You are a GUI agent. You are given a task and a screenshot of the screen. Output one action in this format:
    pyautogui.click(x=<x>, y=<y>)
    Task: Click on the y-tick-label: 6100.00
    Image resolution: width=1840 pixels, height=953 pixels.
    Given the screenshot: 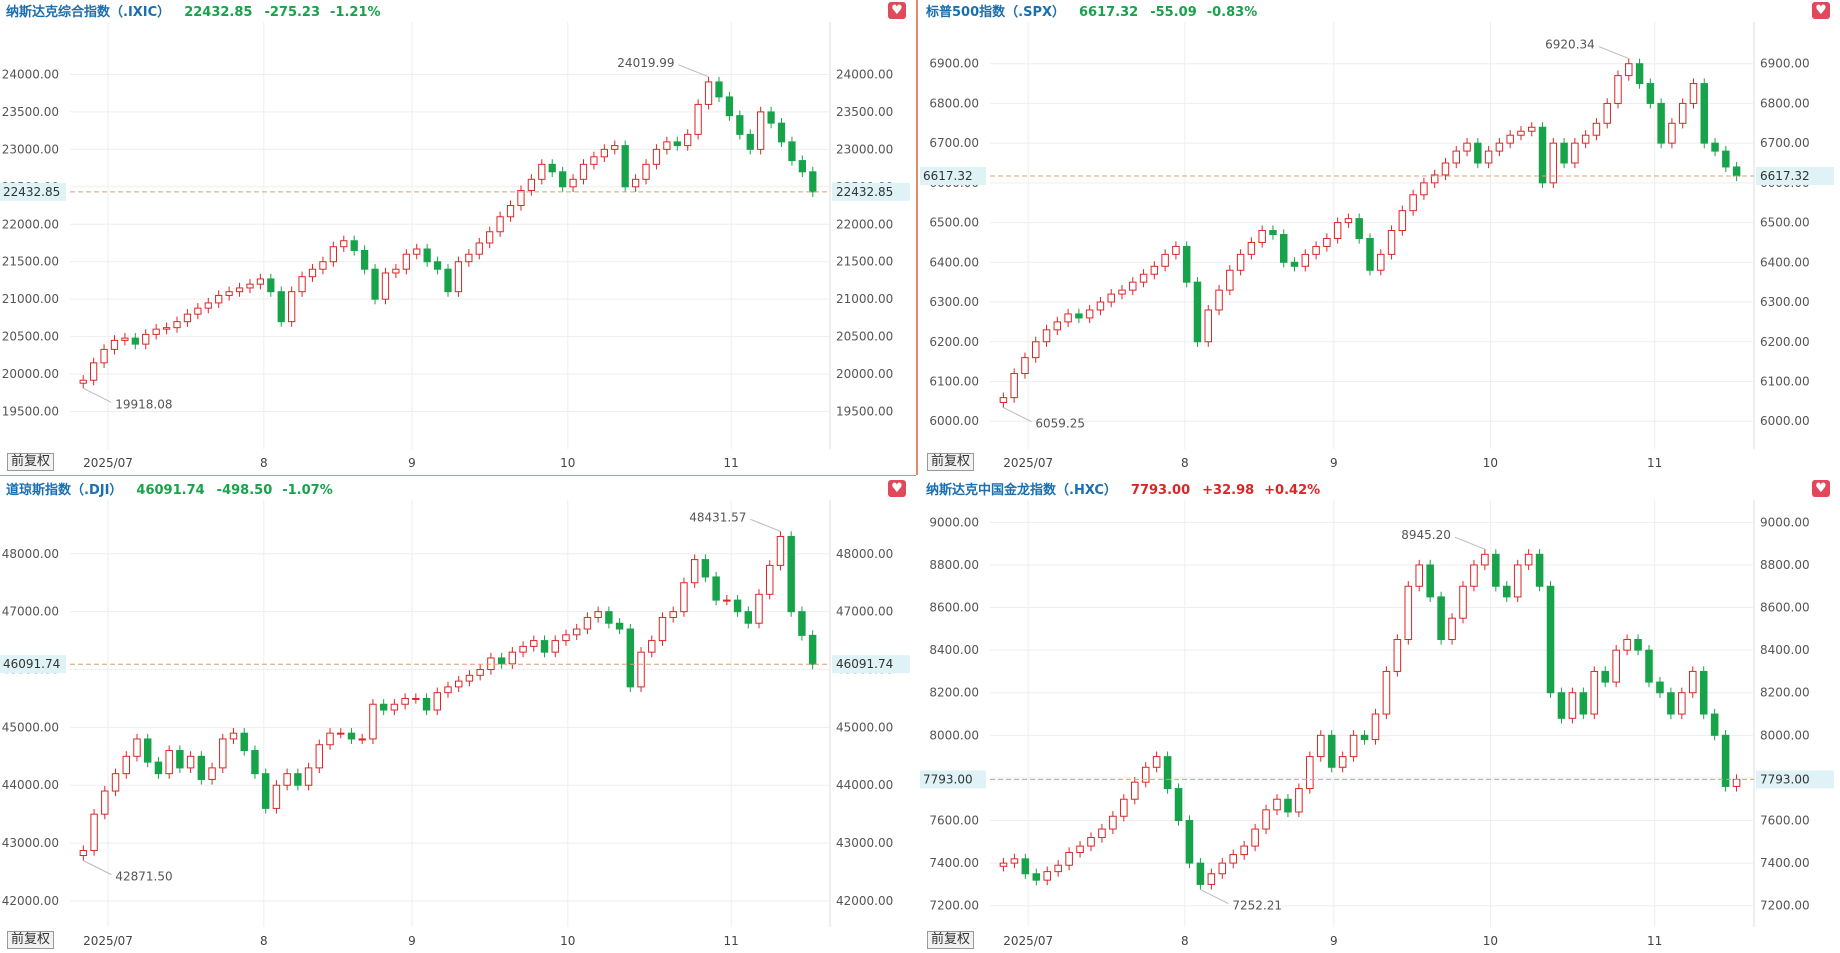 What is the action you would take?
    pyautogui.click(x=954, y=381)
    